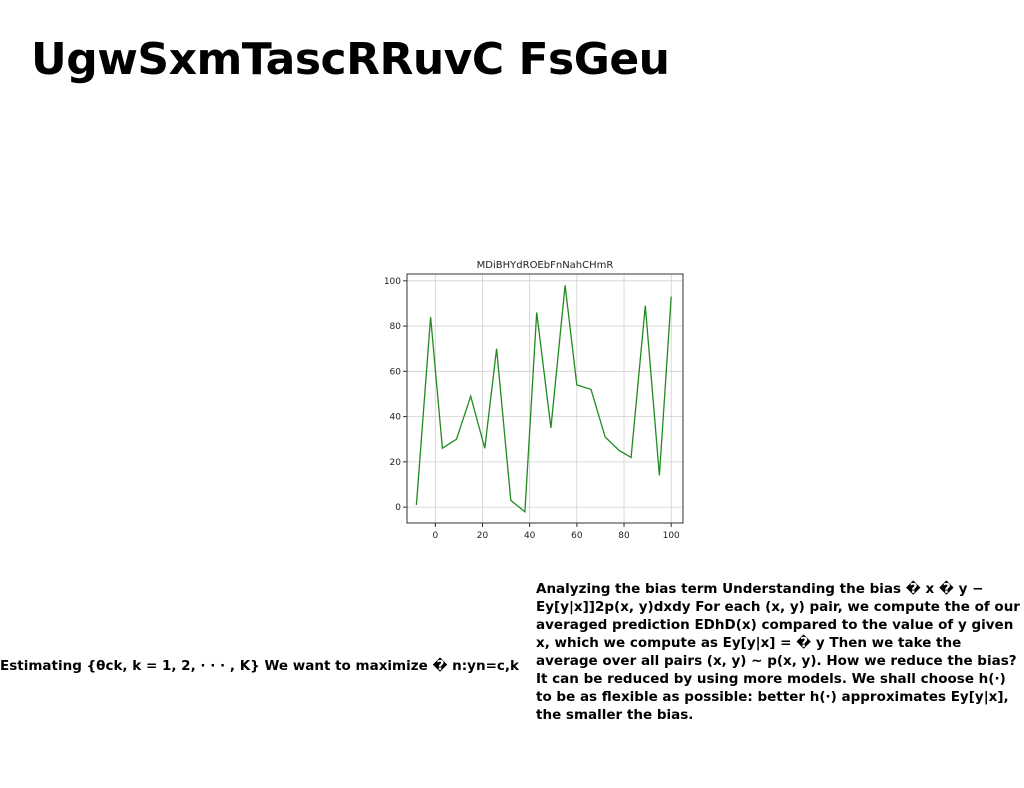 The image size is (1024, 788). Describe the element at coordinates (392, 282) in the screenshot. I see `y-tick-label: 100` at that location.